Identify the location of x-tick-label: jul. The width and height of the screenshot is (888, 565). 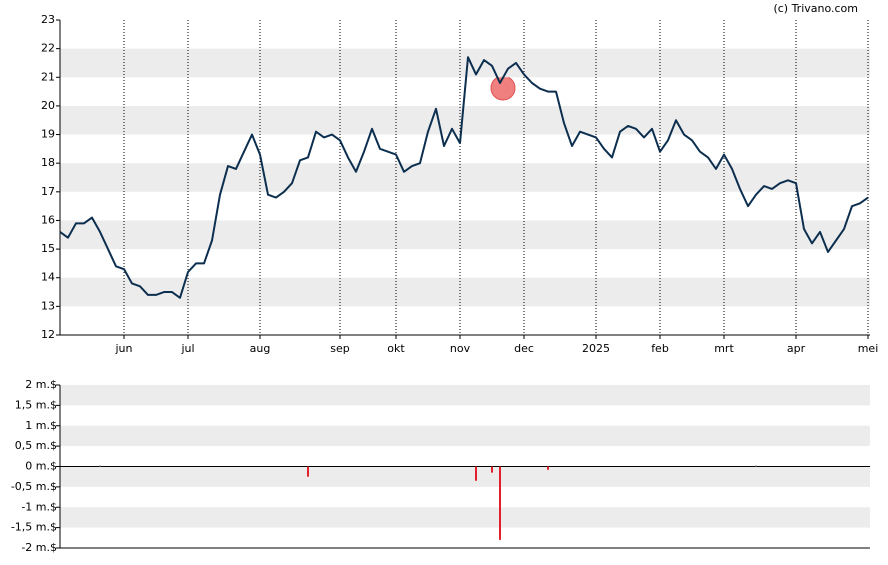
(187, 348).